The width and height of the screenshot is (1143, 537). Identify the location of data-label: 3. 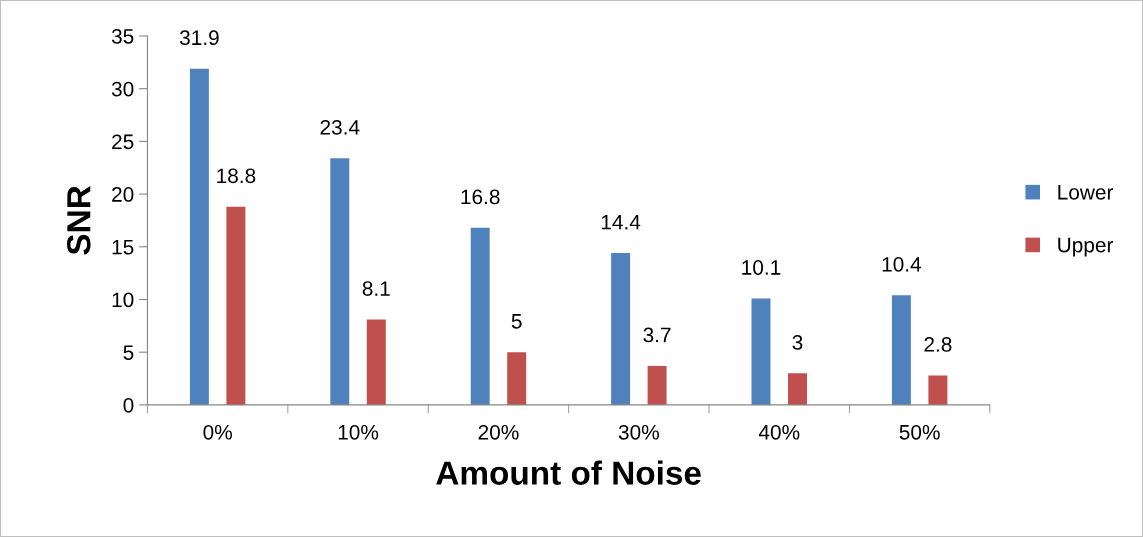
(797, 342).